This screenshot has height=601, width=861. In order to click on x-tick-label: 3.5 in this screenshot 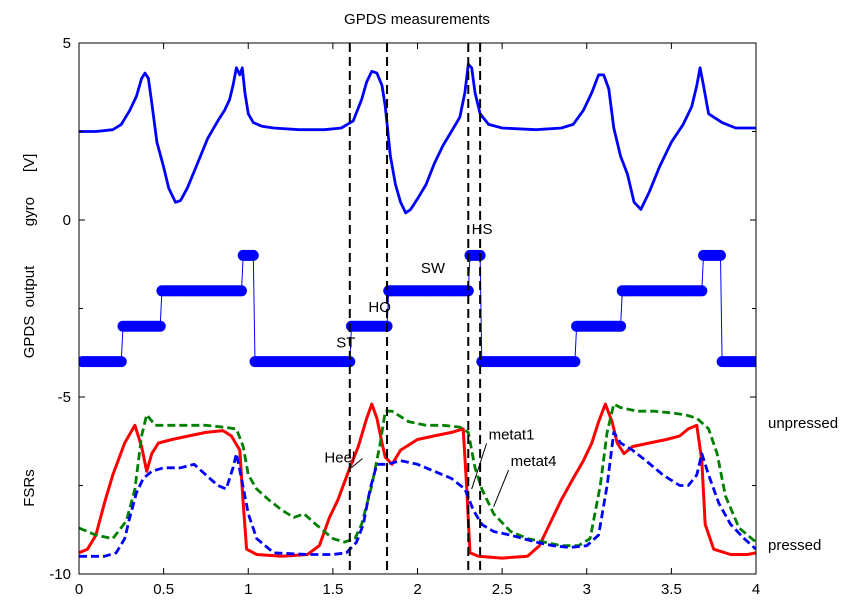, I will do `click(671, 589)`.